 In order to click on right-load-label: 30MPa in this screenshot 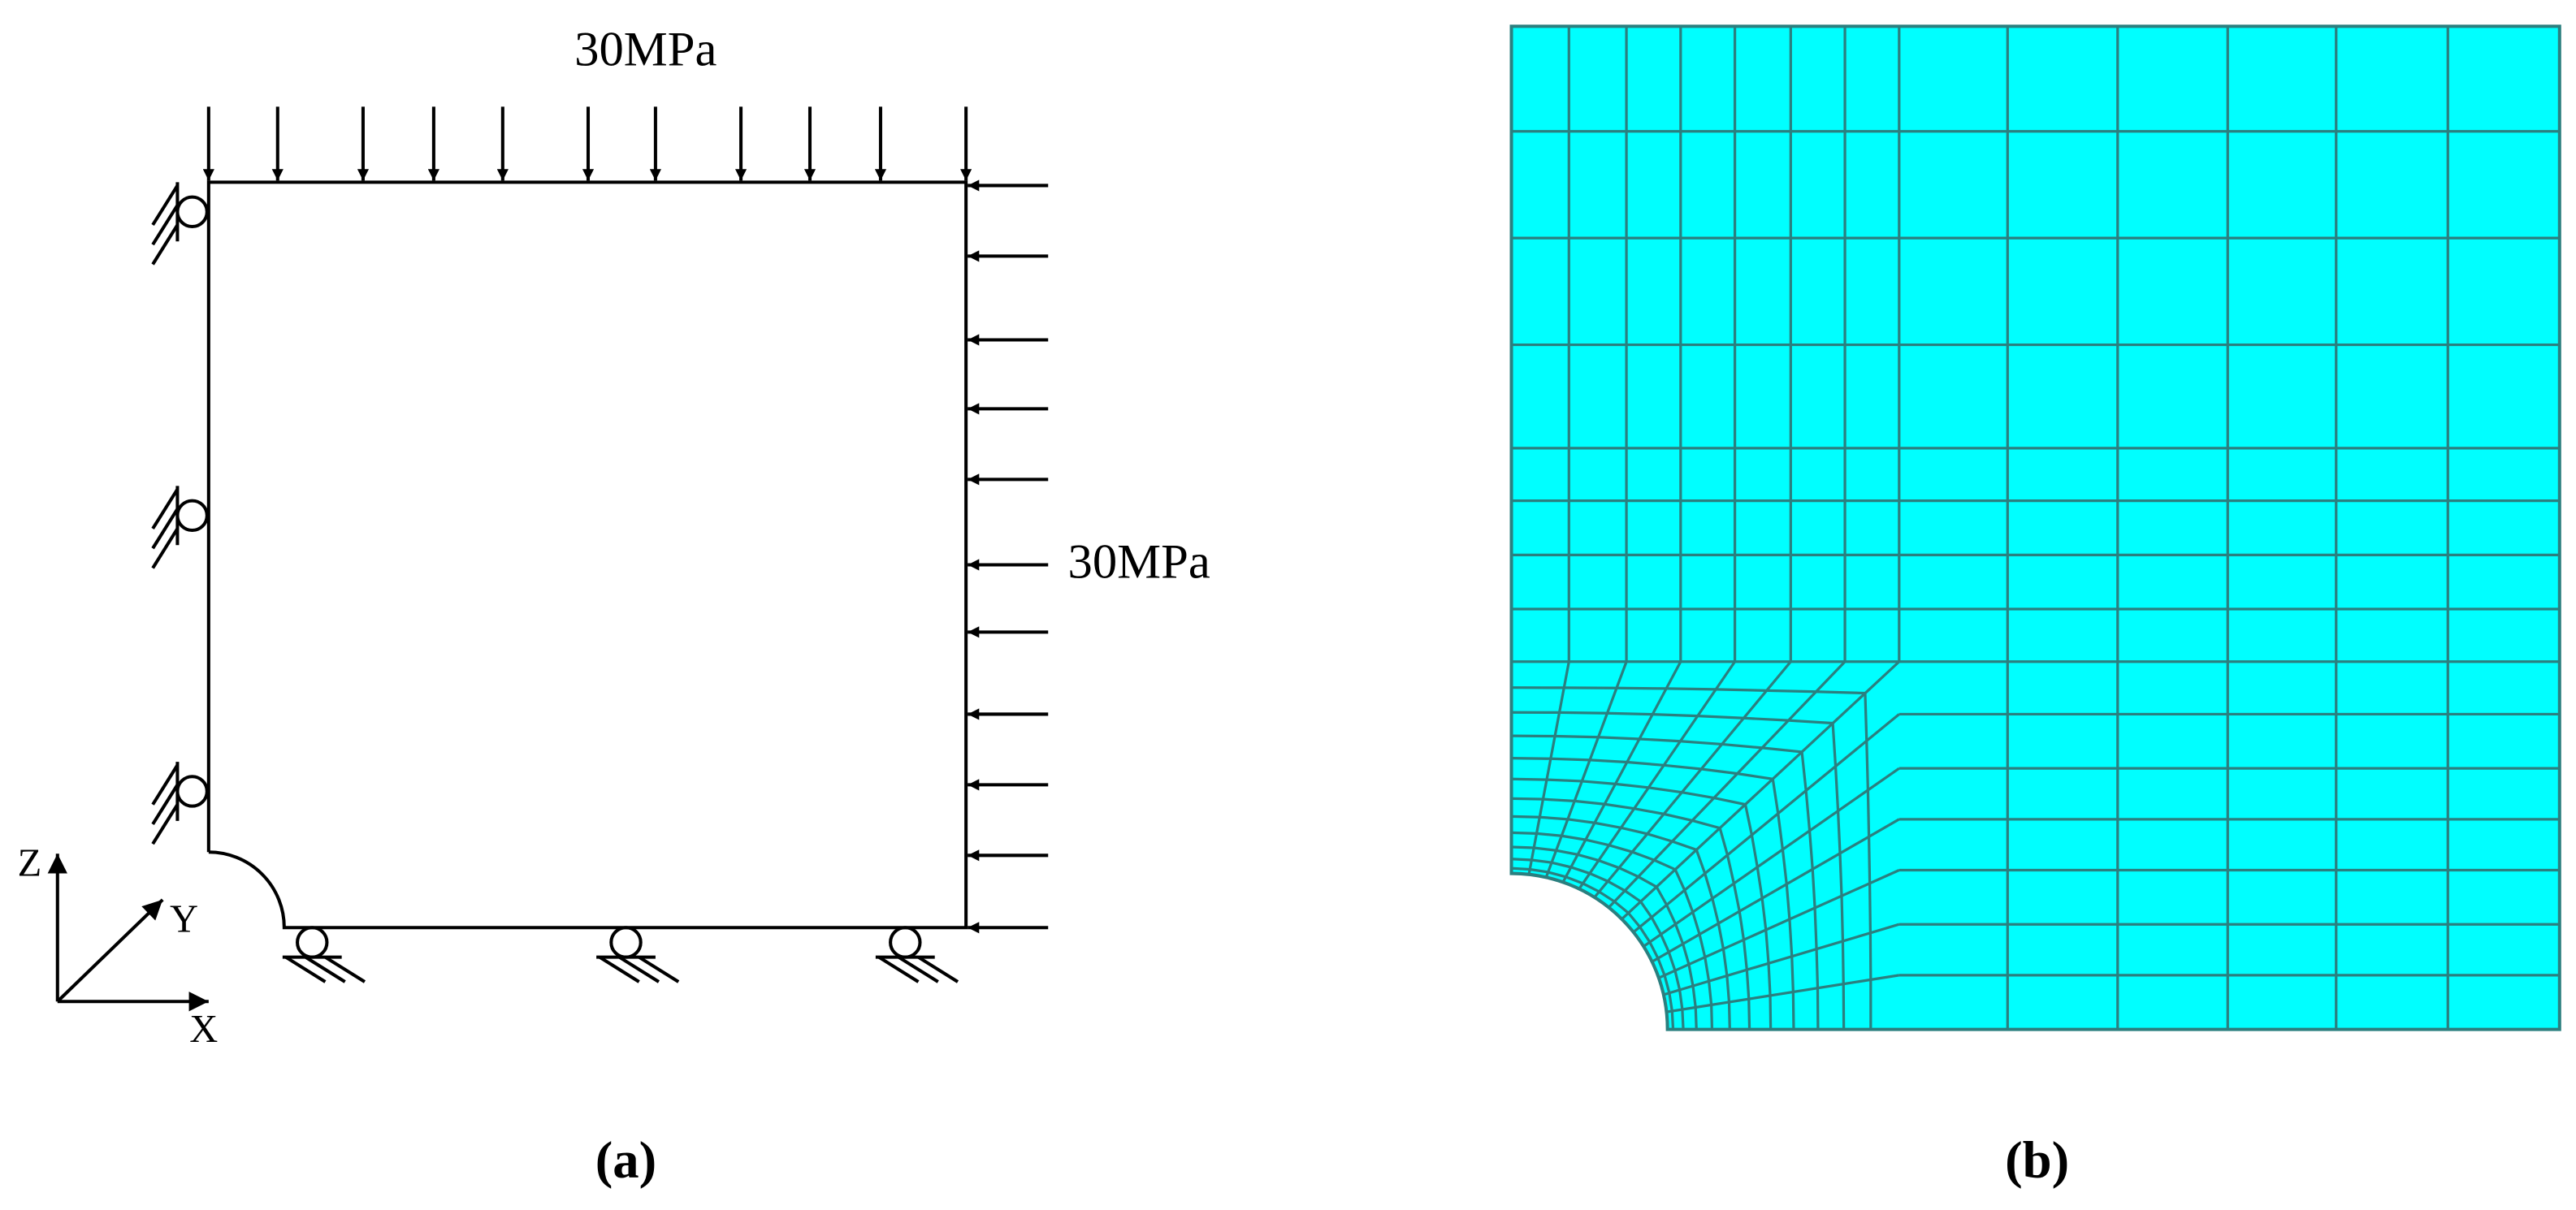, I will do `click(1139, 561)`.